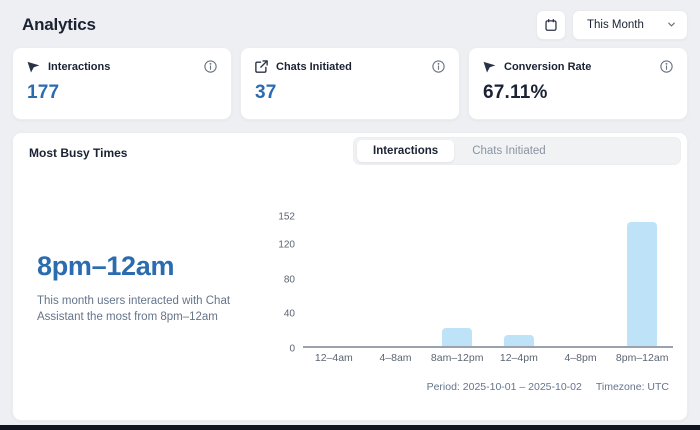  I want to click on period-text: Period: 2025-10-01 – 2025-10-02, so click(504, 387).